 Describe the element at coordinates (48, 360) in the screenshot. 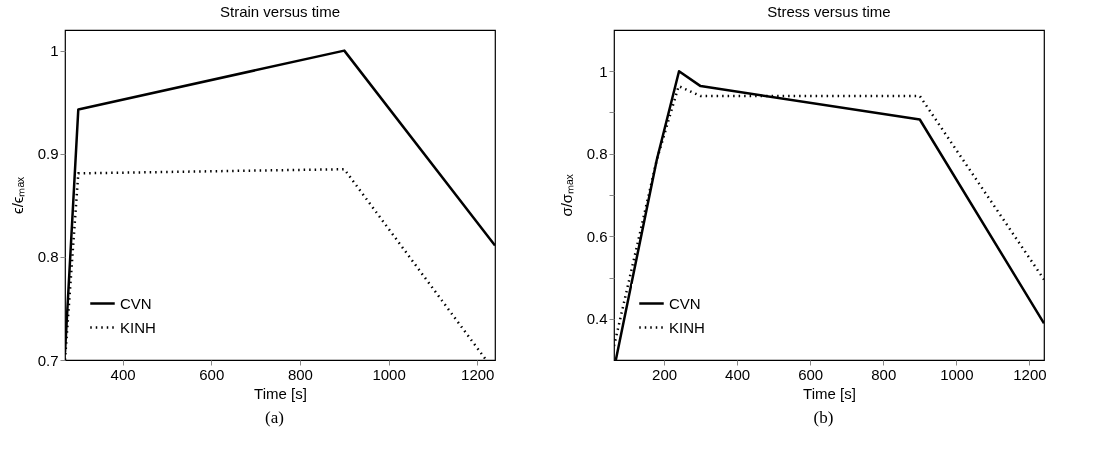

I see `y-tick-label: 0.7` at that location.